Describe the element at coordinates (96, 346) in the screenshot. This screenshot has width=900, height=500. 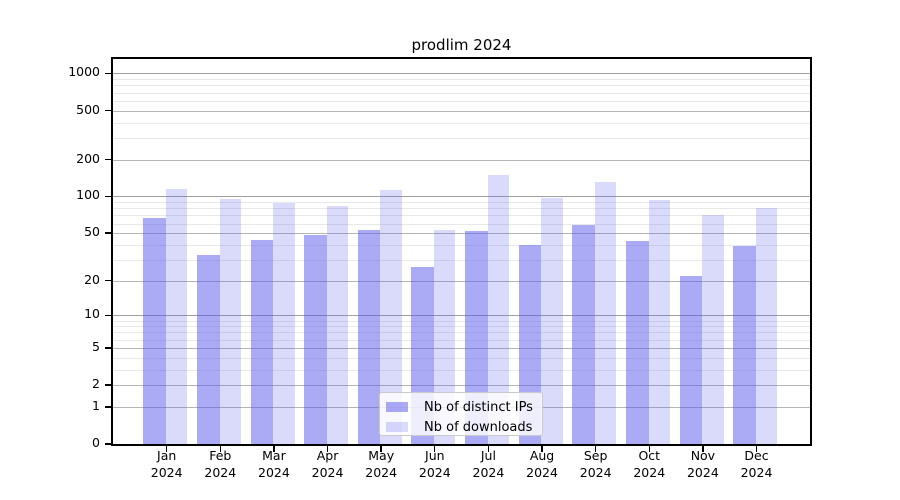
I see `y-tick-label: 5` at that location.